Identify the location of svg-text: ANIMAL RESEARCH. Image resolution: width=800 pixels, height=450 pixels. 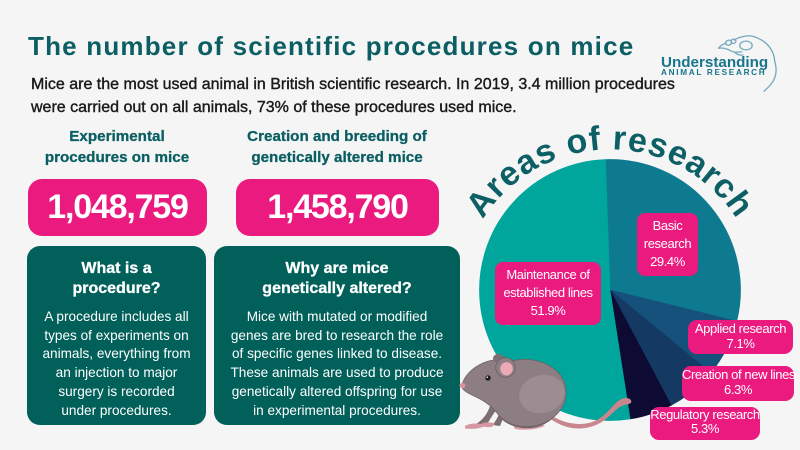
(713, 72).